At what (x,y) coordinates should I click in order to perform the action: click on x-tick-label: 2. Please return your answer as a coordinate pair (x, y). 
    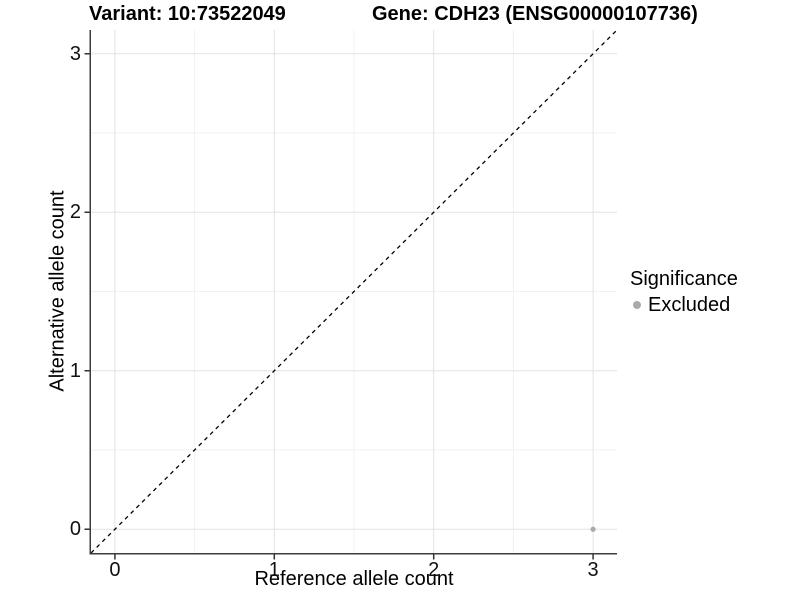
    Looking at the image, I should click on (434, 570).